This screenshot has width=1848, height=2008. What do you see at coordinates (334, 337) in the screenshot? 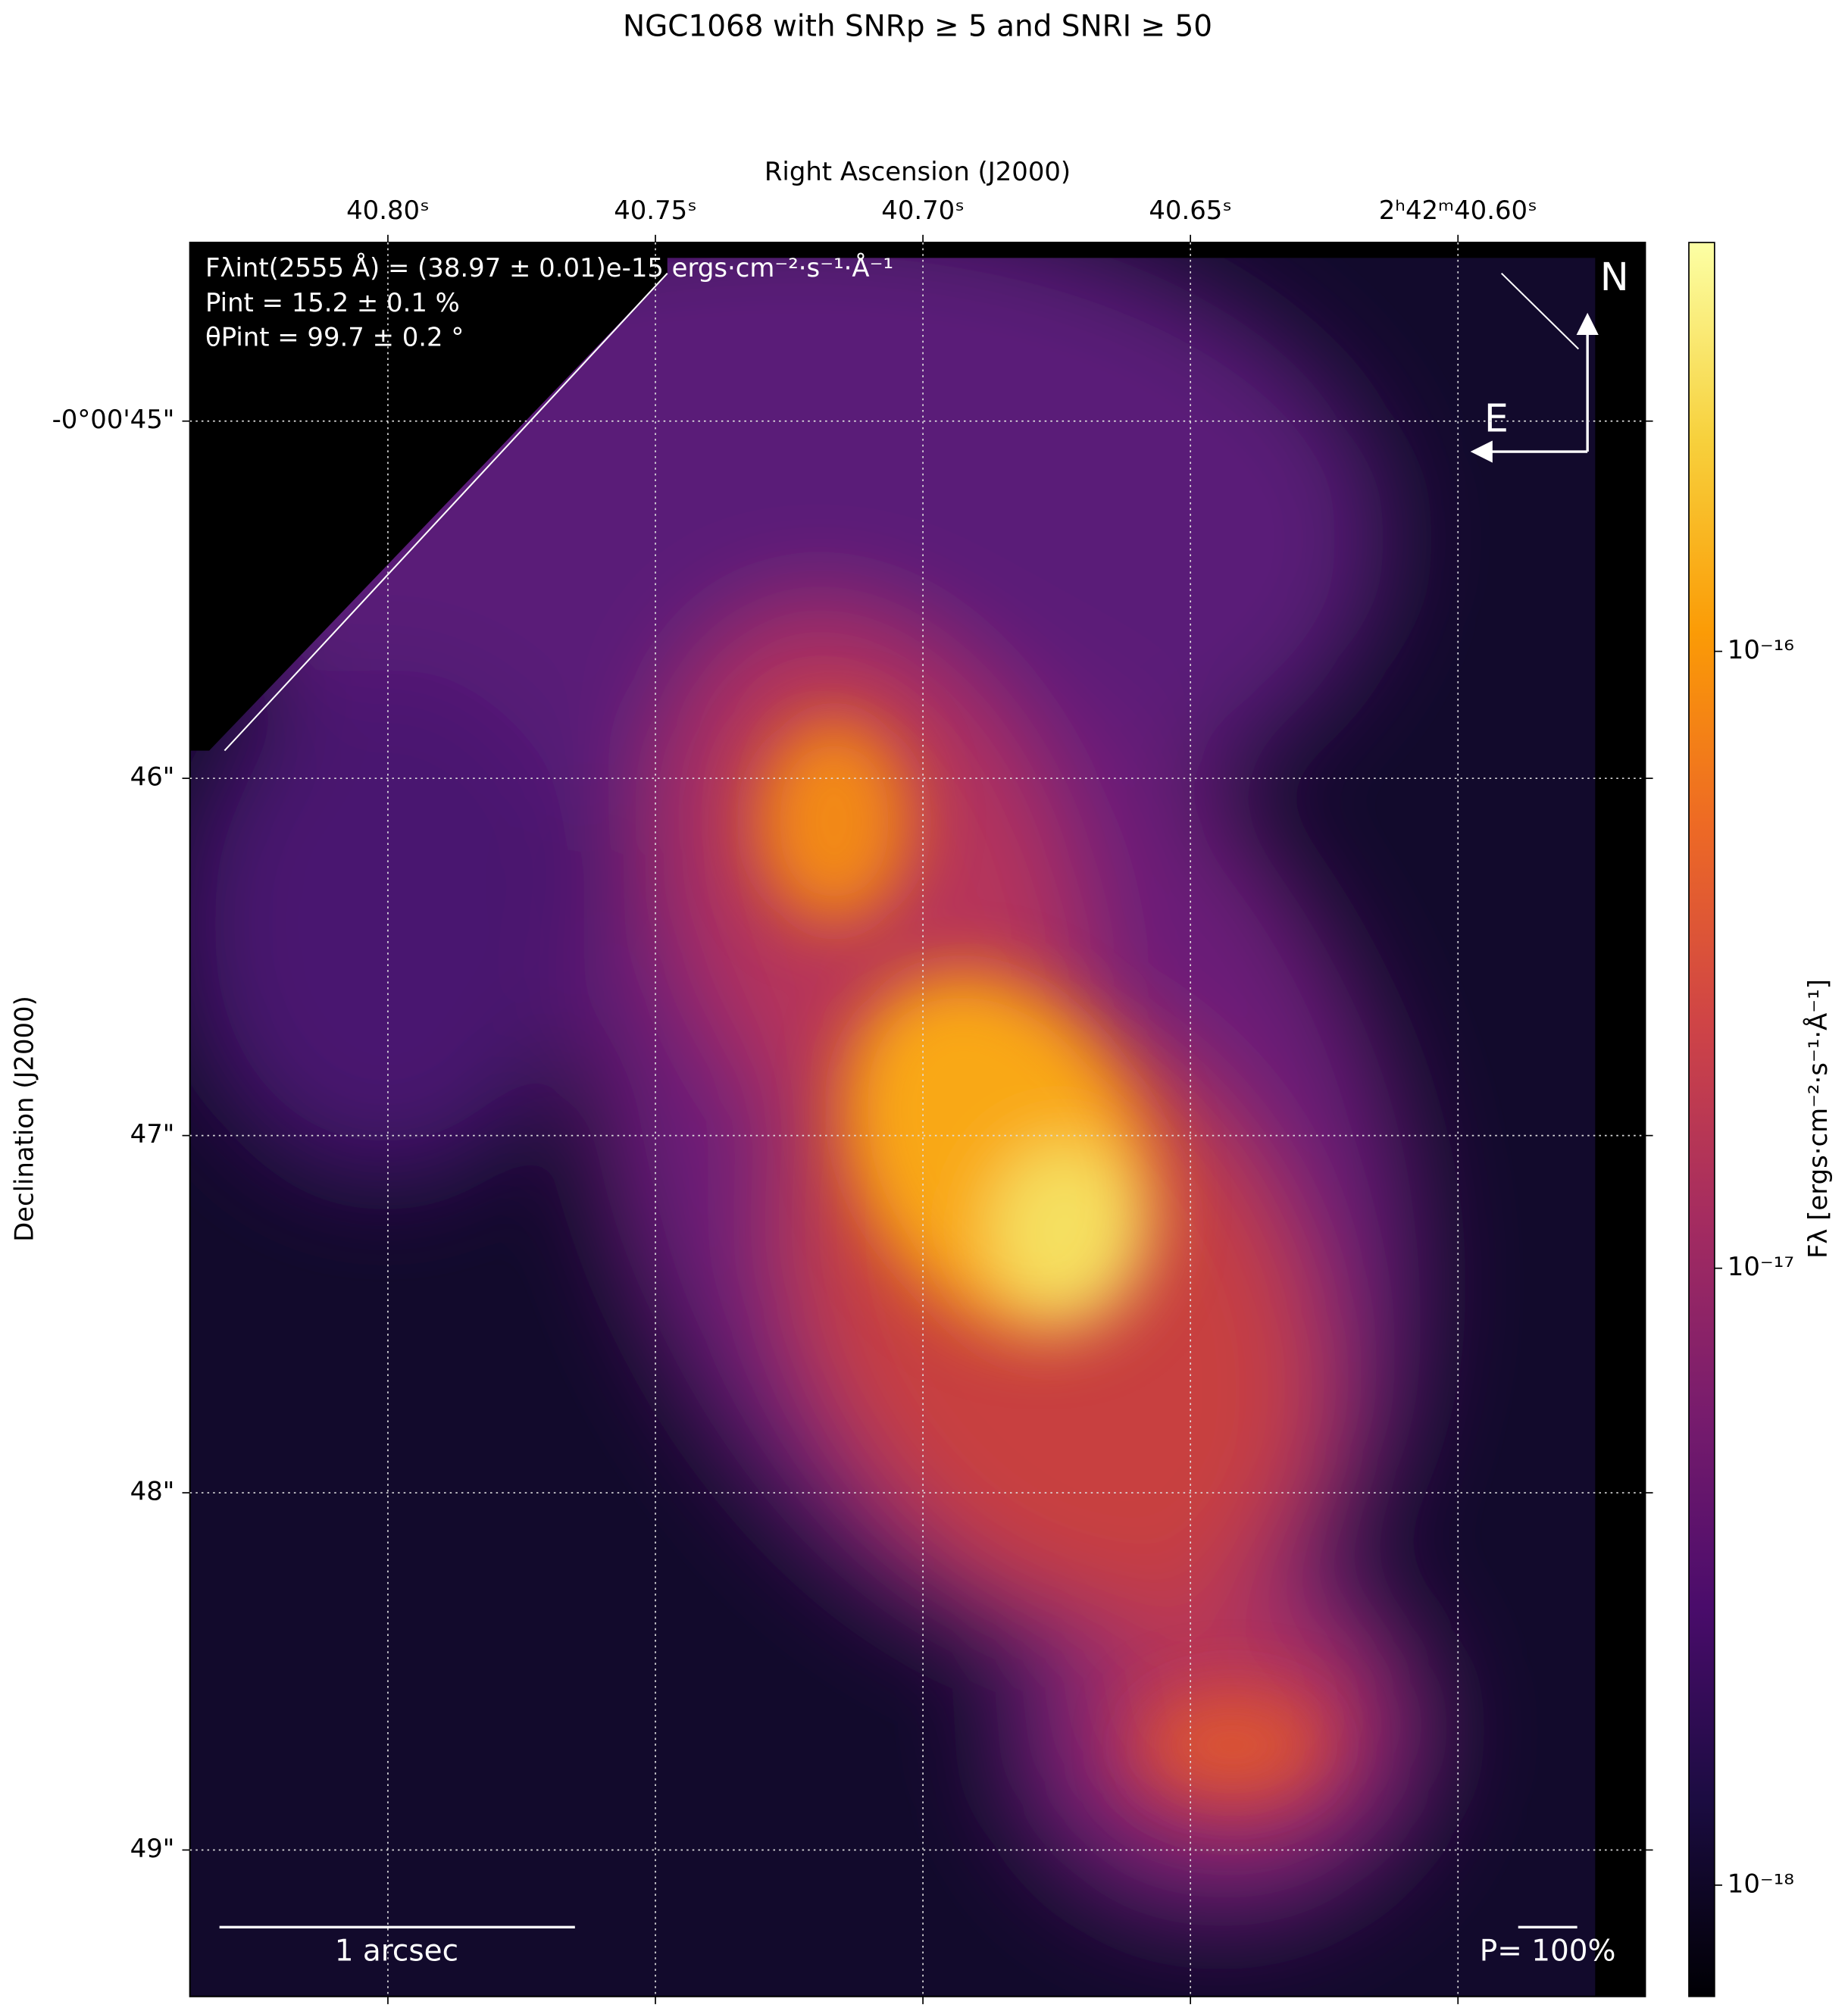
I see `annotation: θPint = 99.7 ± 0.2 °` at bounding box center [334, 337].